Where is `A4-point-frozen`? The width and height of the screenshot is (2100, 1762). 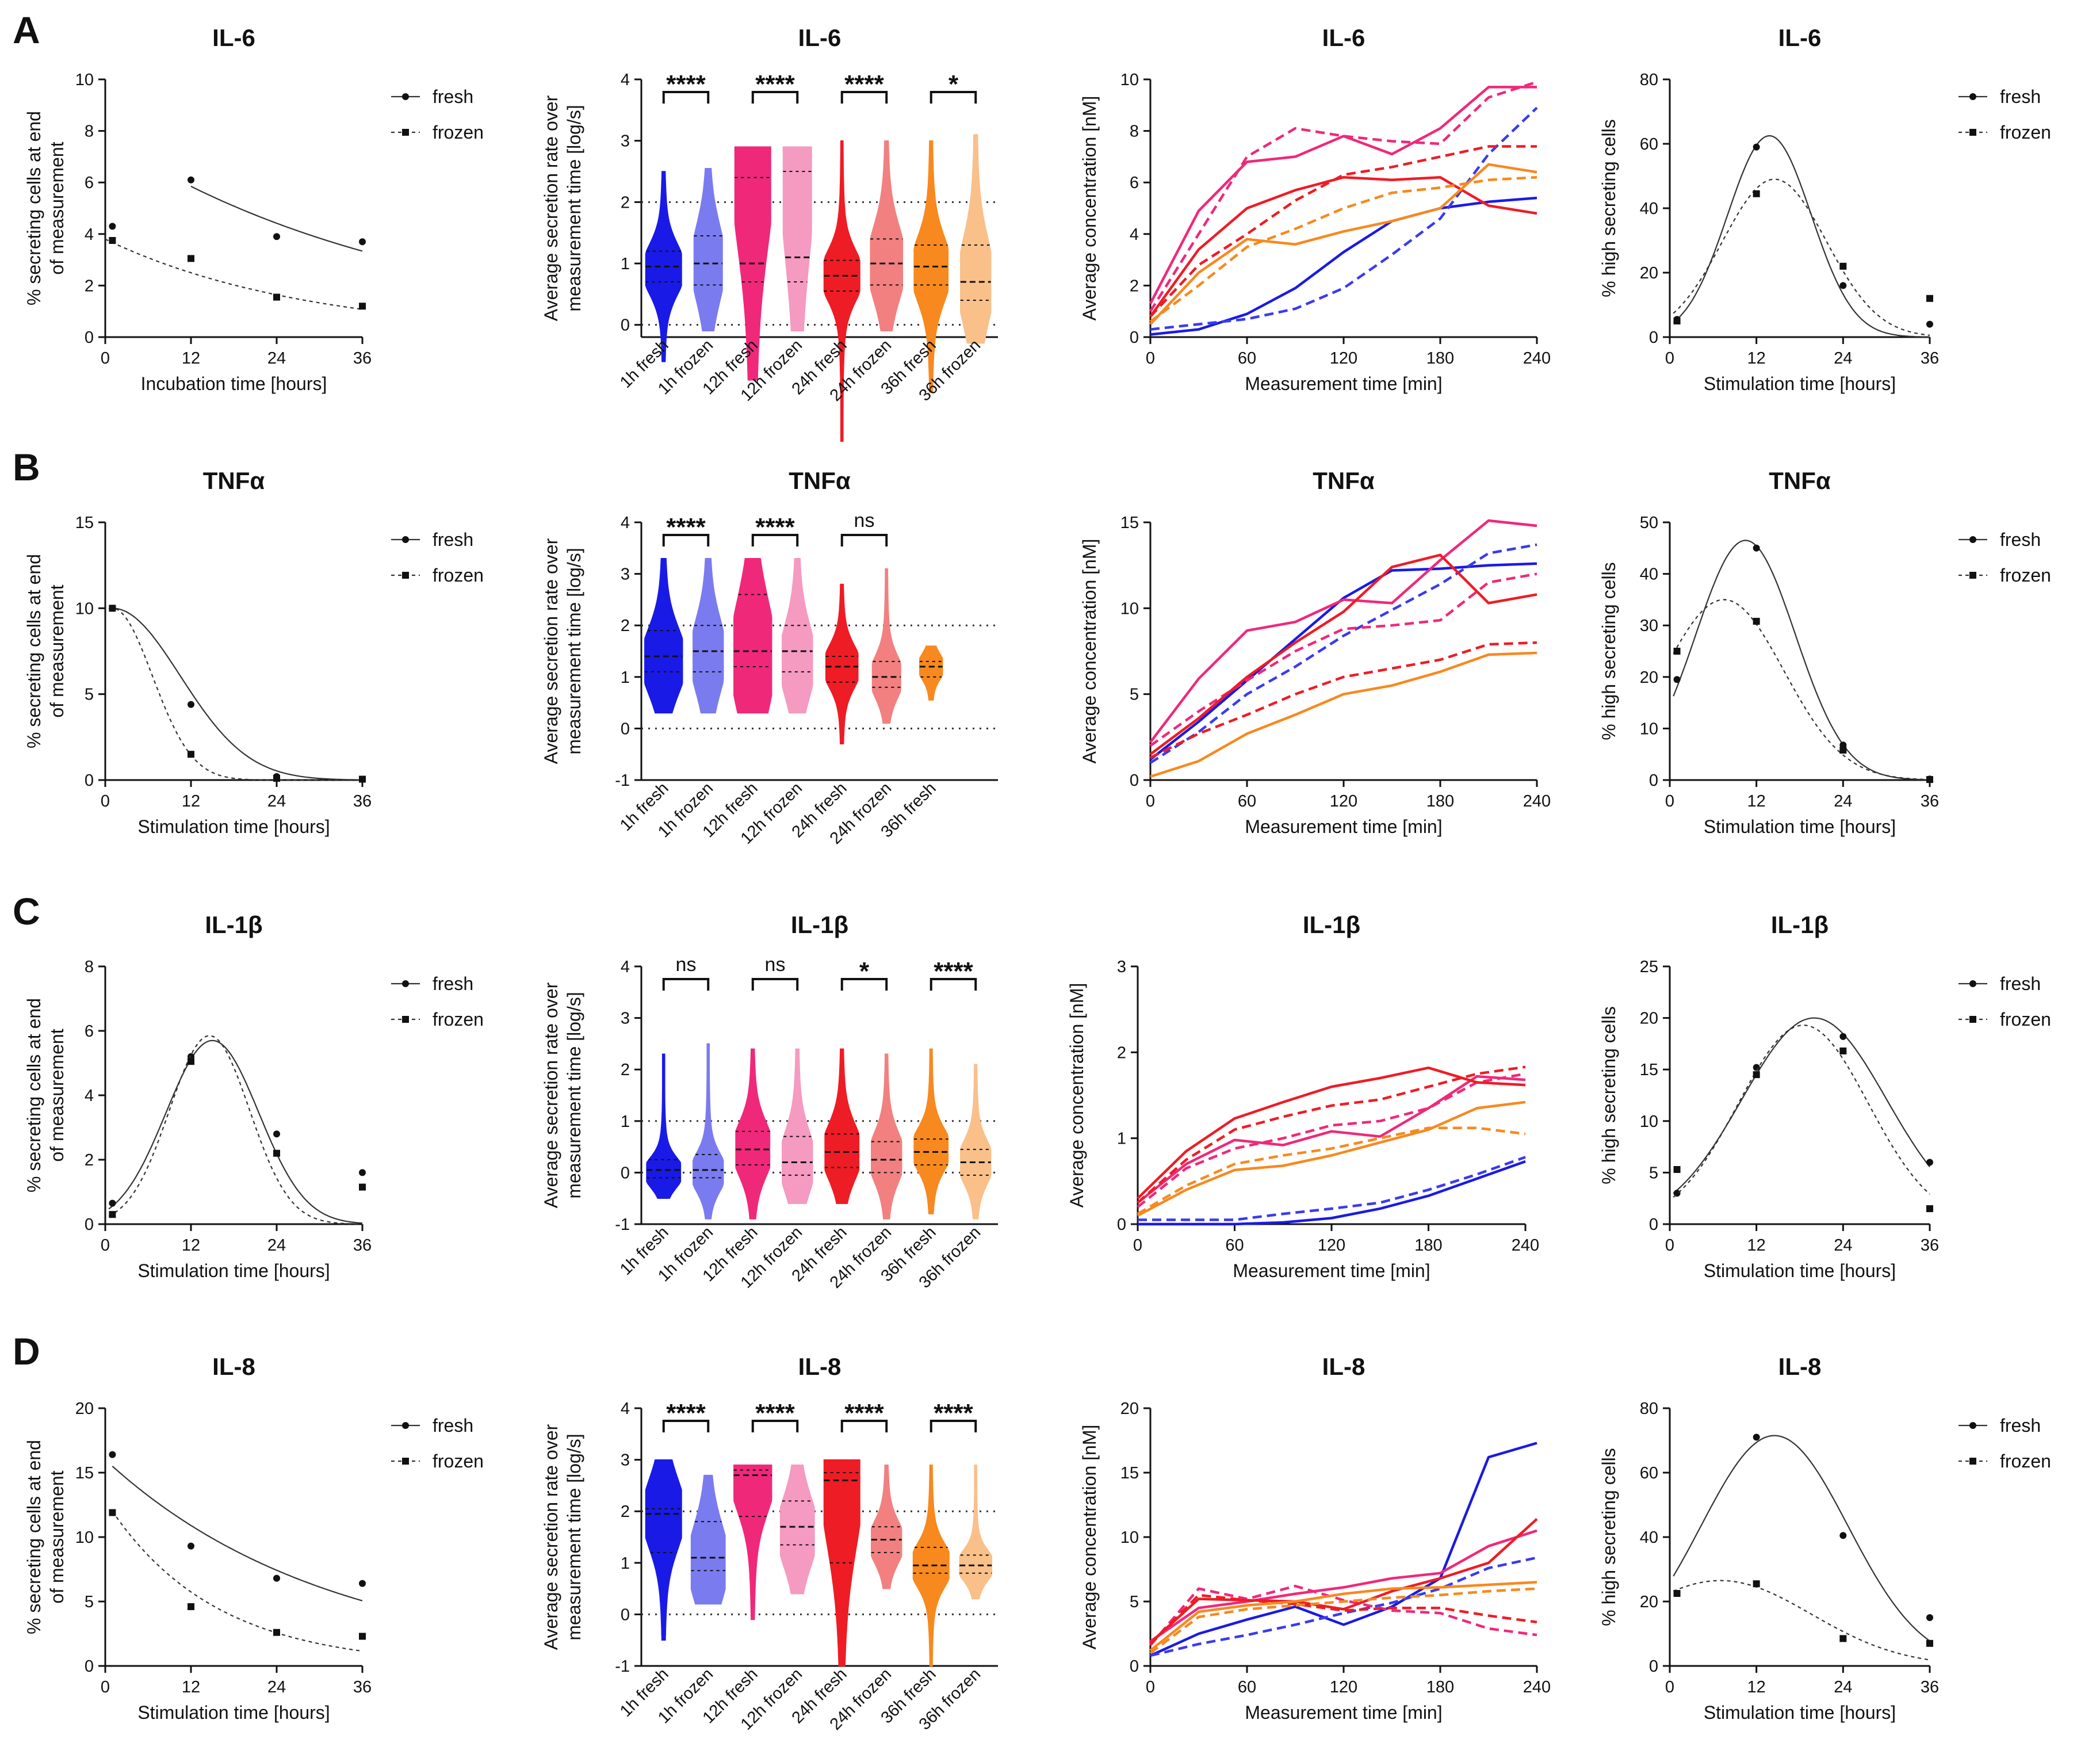 A4-point-frozen is located at coordinates (1930, 299).